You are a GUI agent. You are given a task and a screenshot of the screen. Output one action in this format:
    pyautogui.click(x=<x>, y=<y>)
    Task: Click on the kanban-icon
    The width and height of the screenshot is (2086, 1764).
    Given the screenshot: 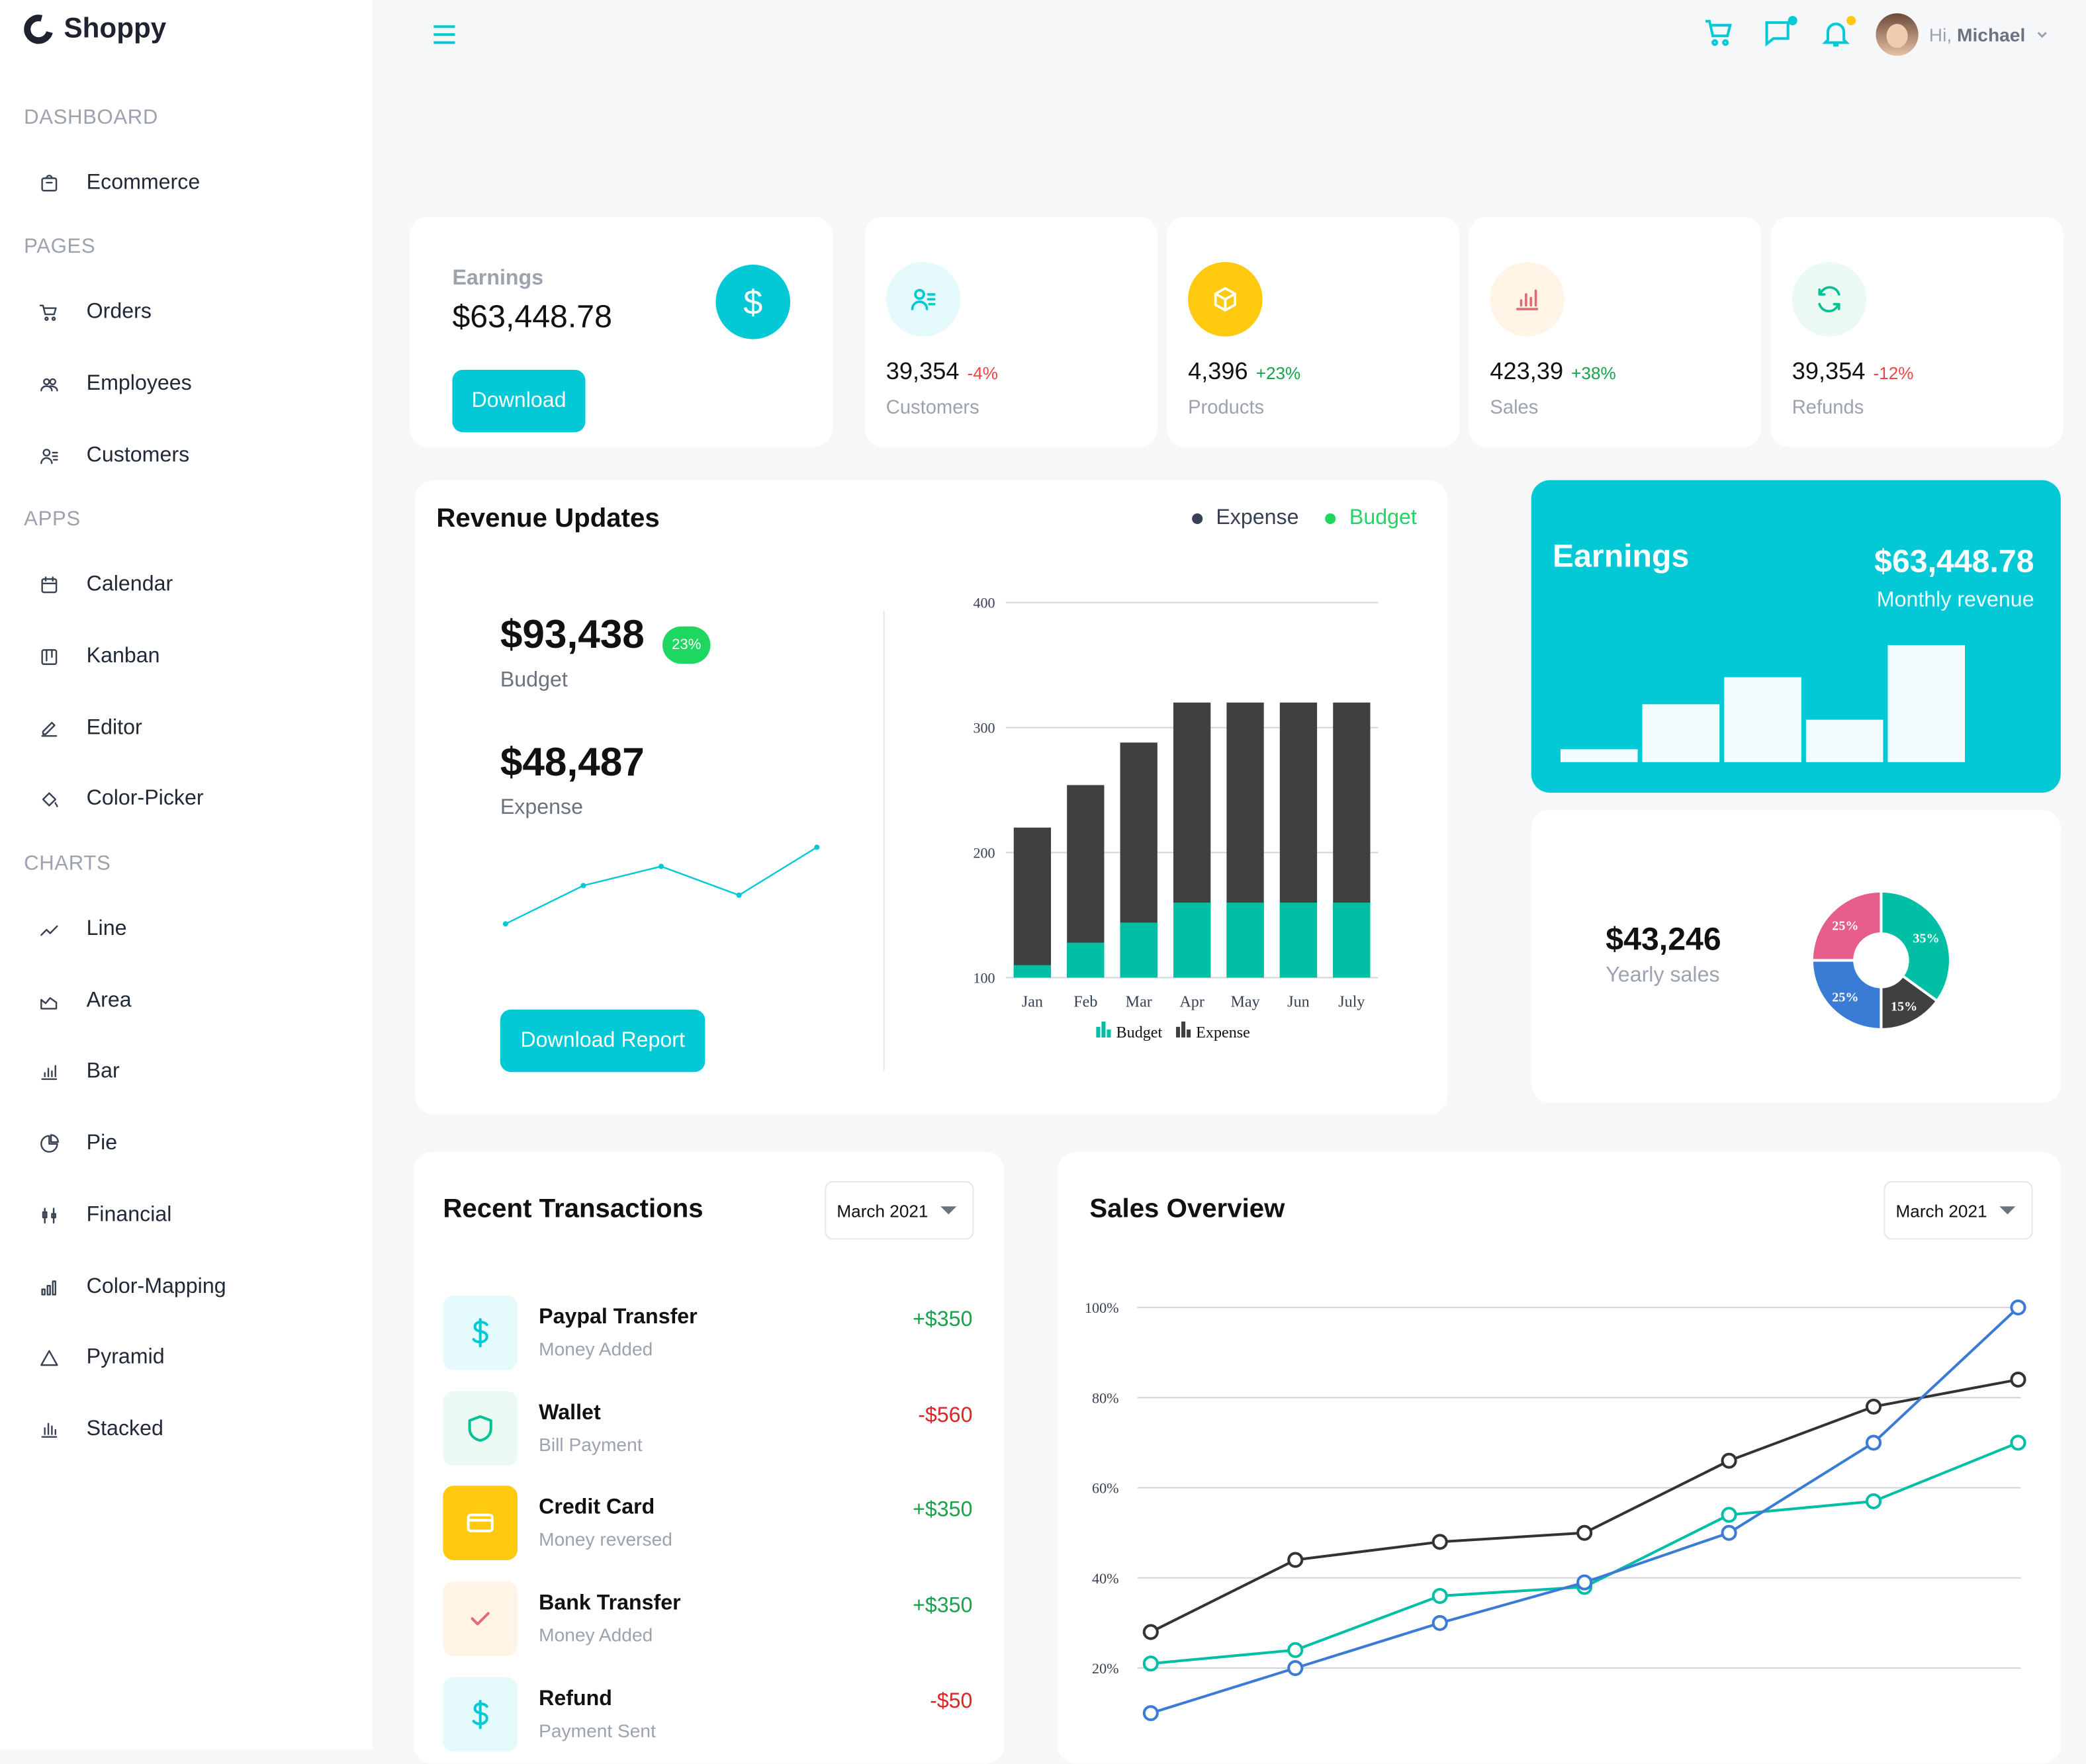 What is the action you would take?
    pyautogui.click(x=48, y=657)
    